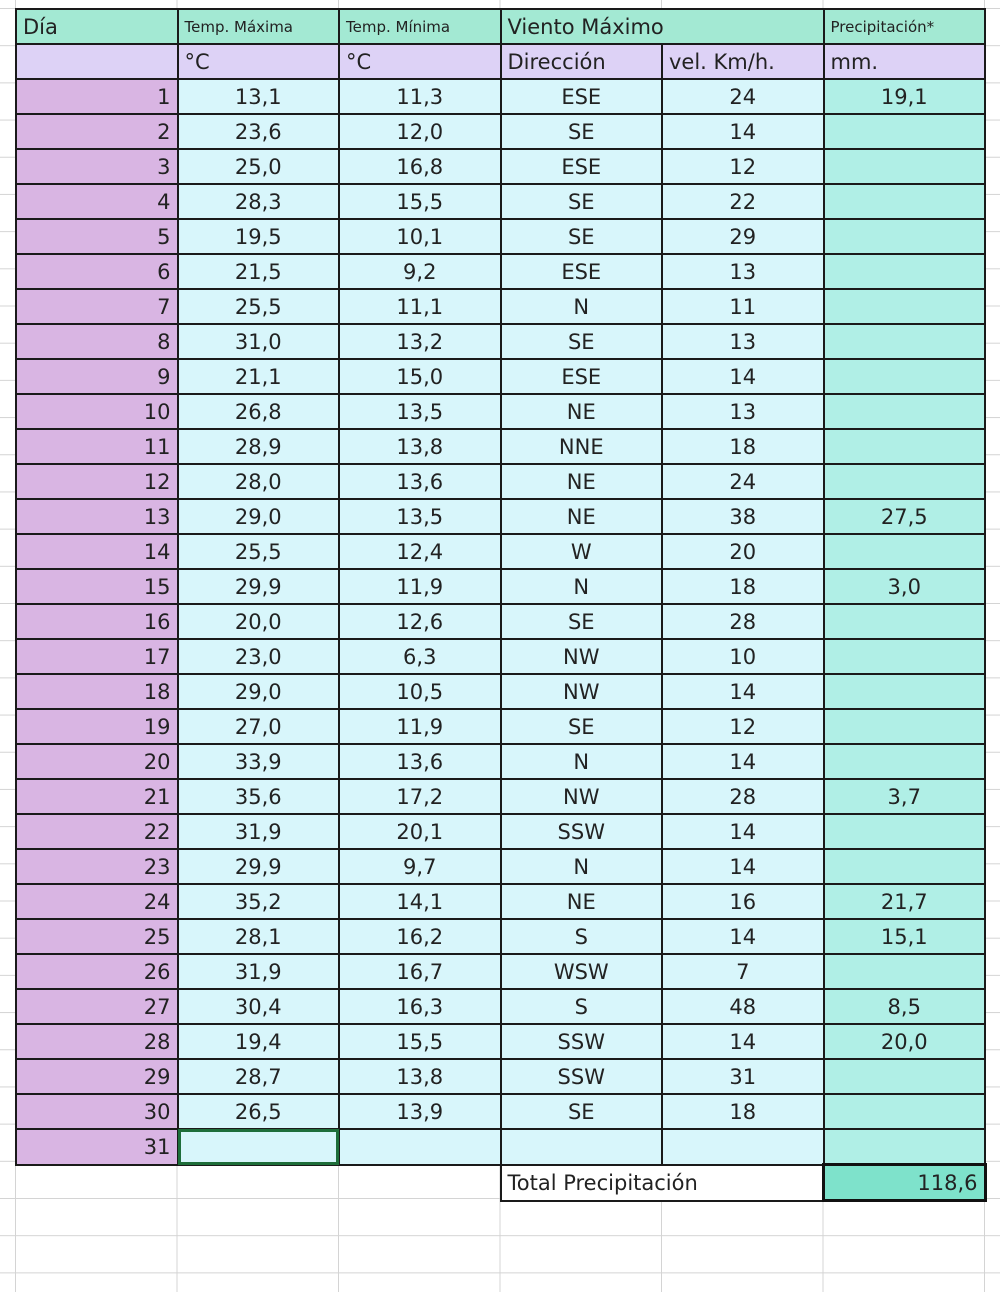 Image resolution: width=1000 pixels, height=1292 pixels. What do you see at coordinates (581, 446) in the screenshot?
I see `cell-wind-dir: NNE` at bounding box center [581, 446].